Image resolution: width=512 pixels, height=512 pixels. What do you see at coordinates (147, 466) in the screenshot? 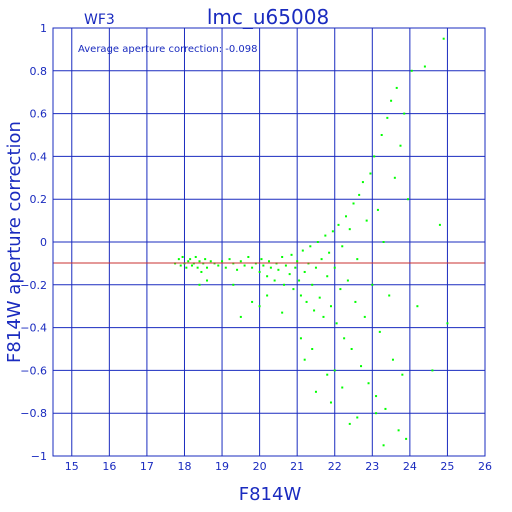
I see `x-tick-label: 17` at bounding box center [147, 466].